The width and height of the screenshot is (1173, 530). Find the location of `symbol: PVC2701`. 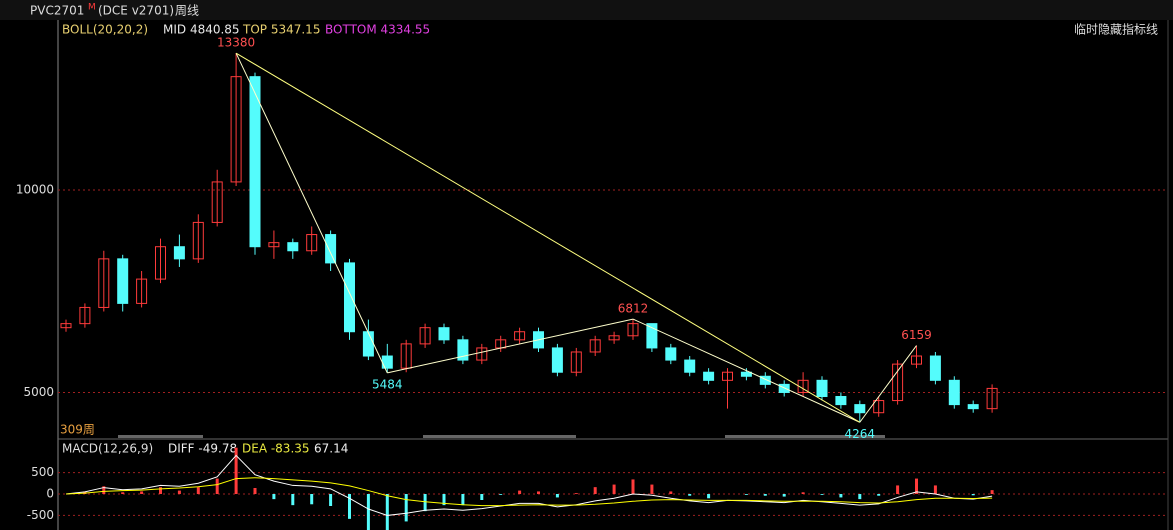

symbol: PVC2701 is located at coordinates (57, 11).